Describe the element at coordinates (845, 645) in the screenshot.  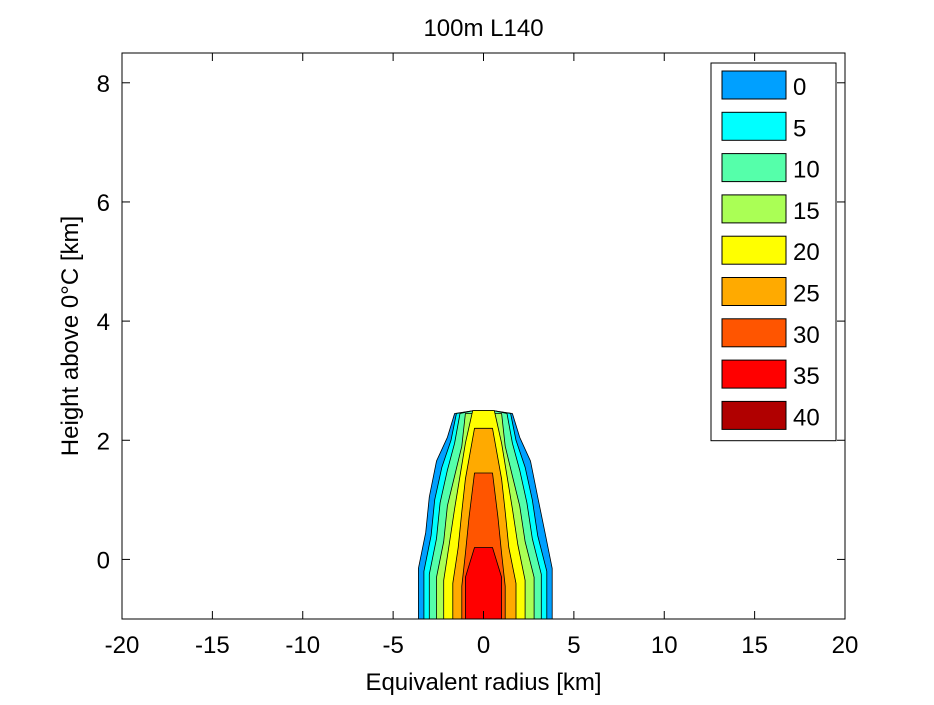
I see `x-tick-label: 20` at that location.